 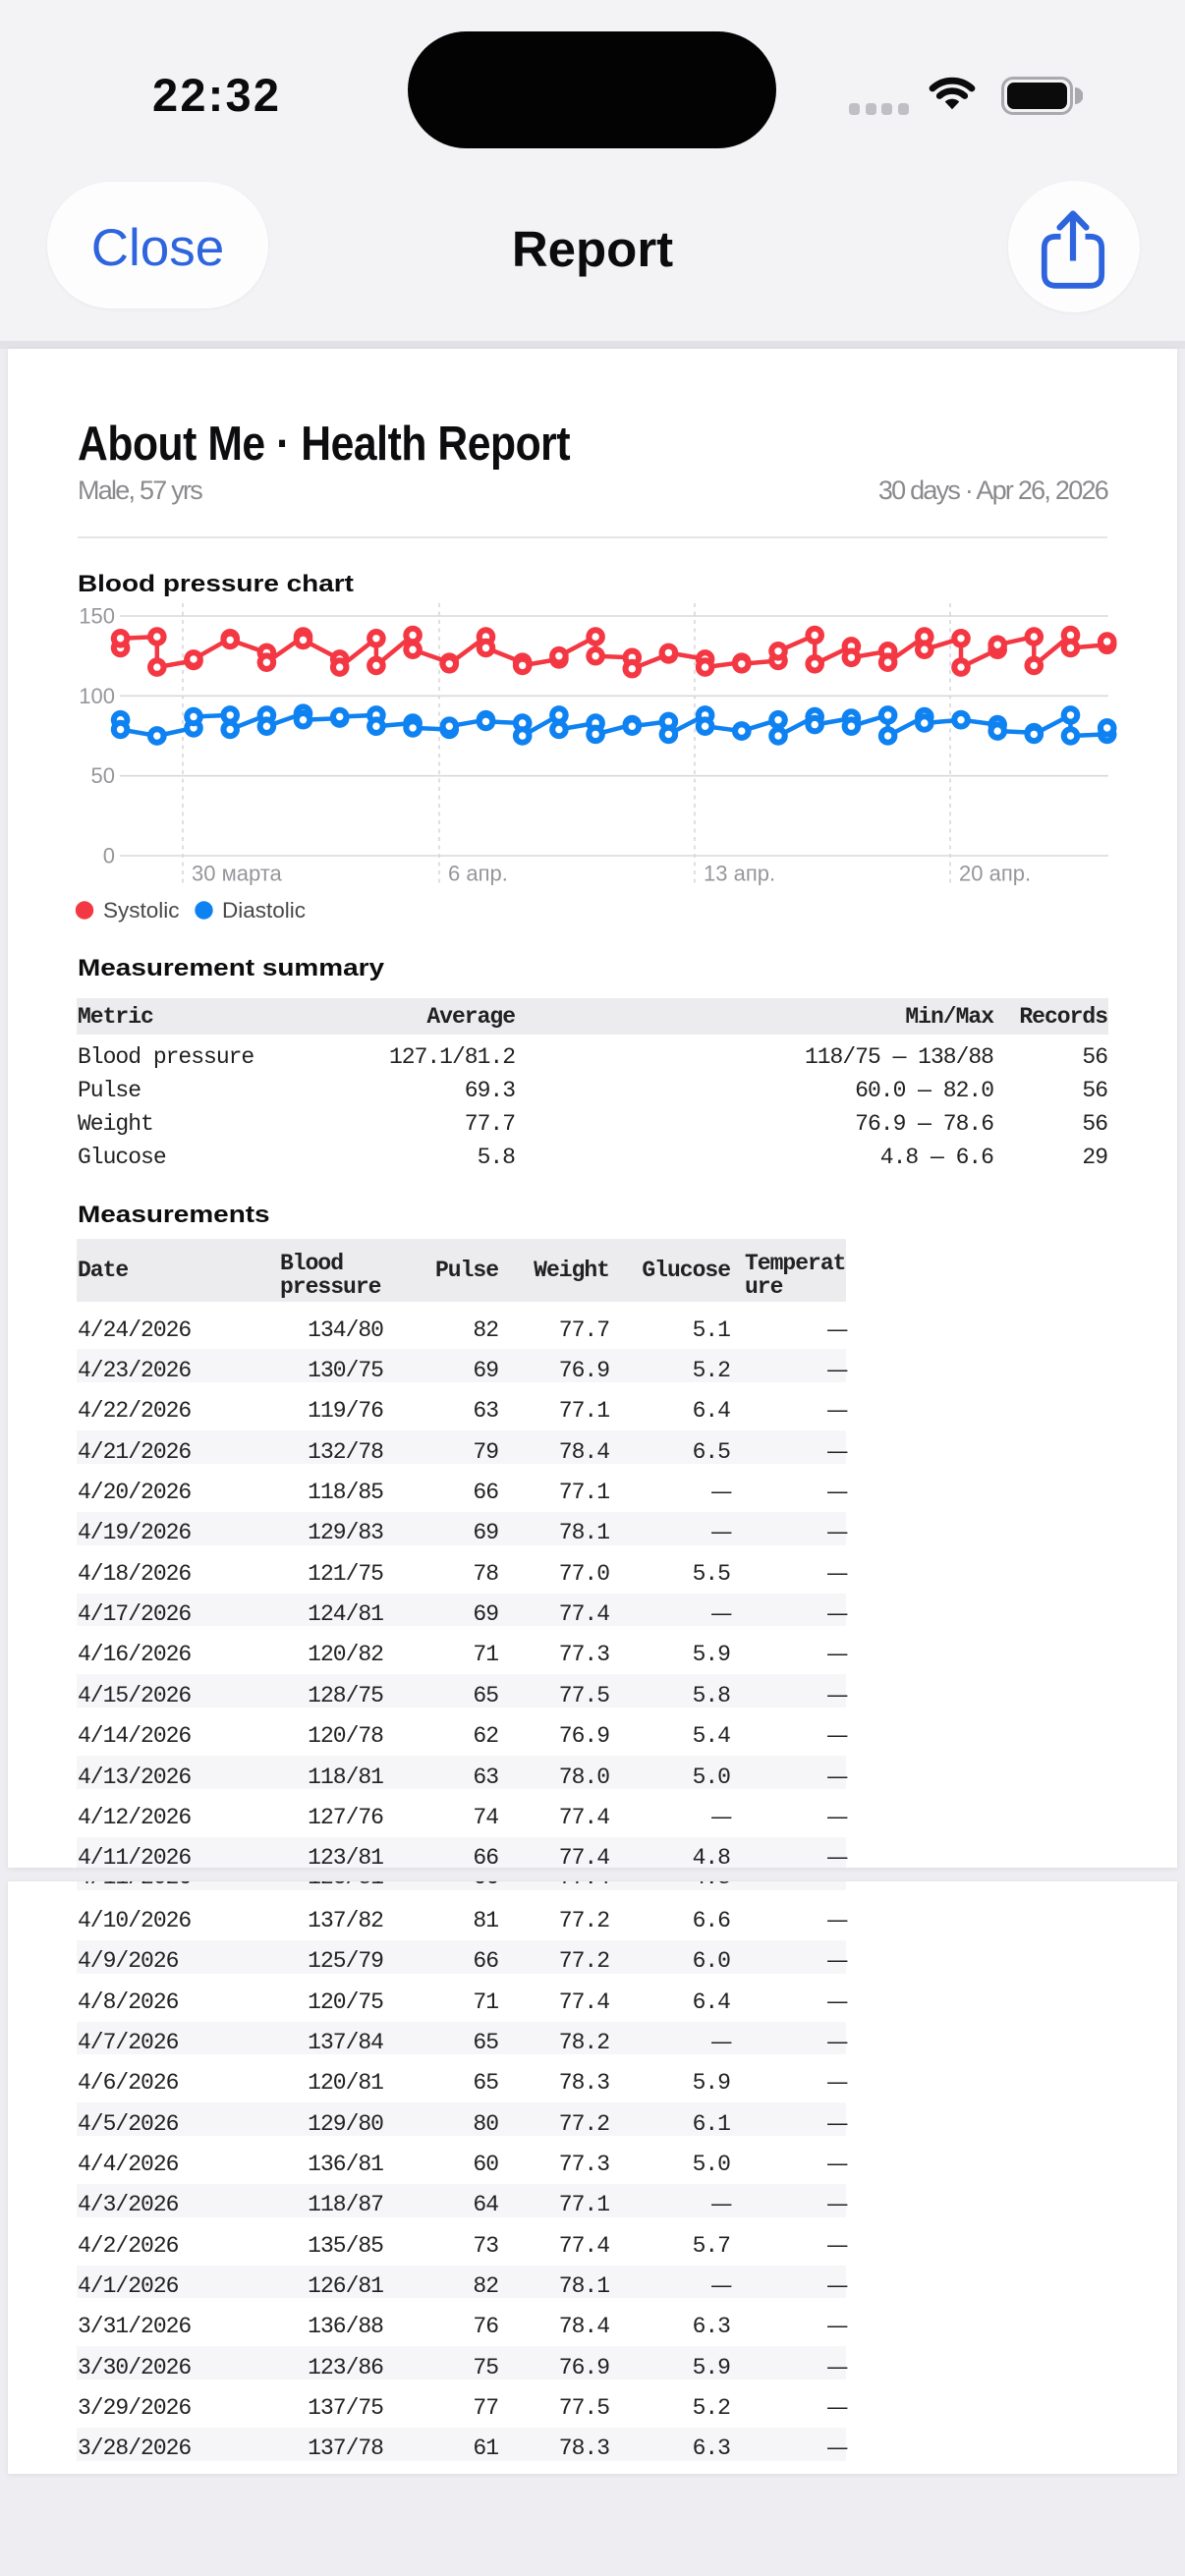 I want to click on svg-text: 6 апр., so click(x=478, y=874).